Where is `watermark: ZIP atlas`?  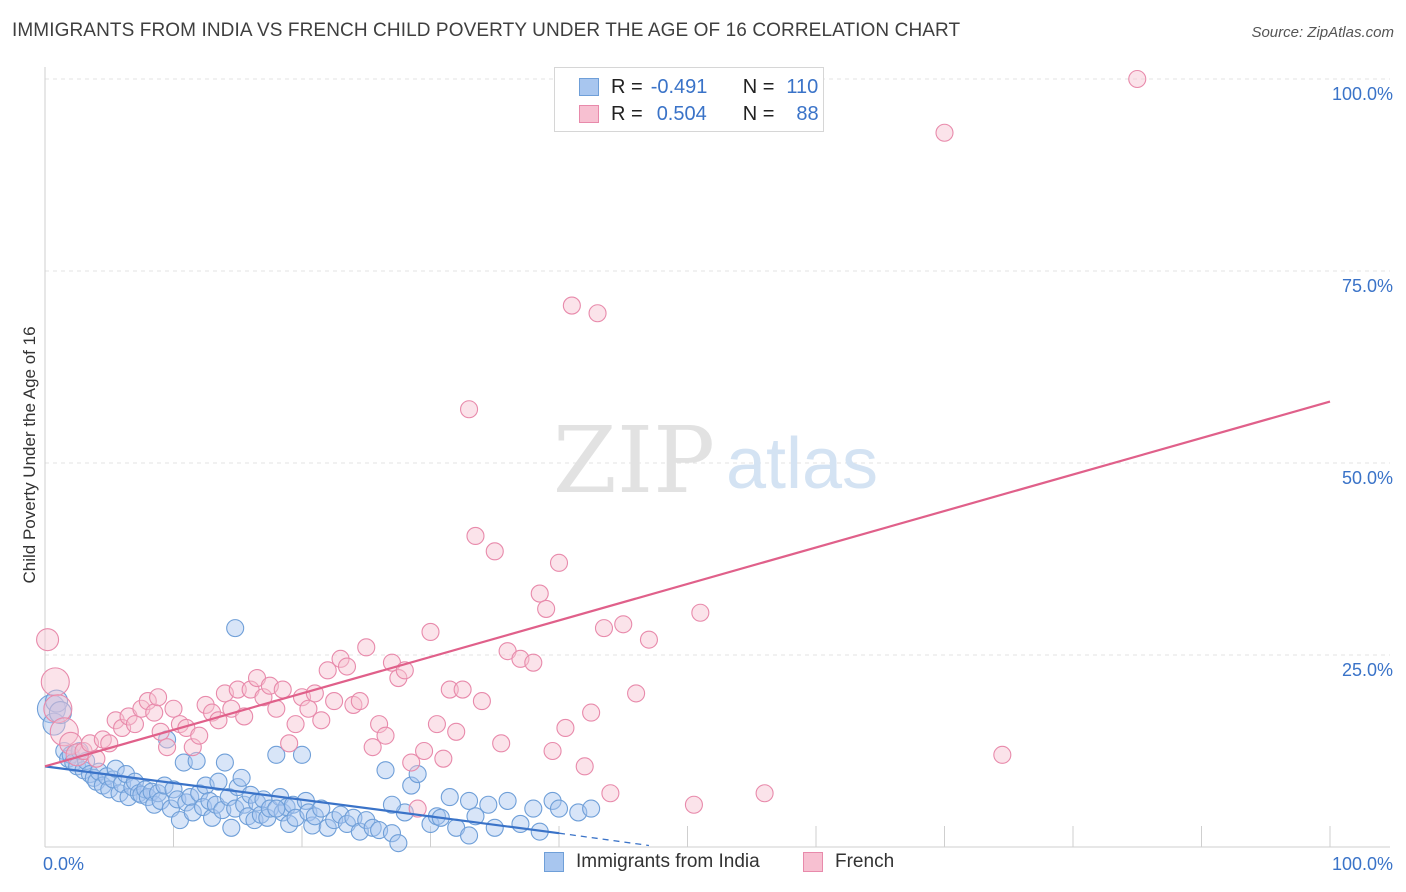
watermark: ZIP atlas is located at coordinates (715, 460).